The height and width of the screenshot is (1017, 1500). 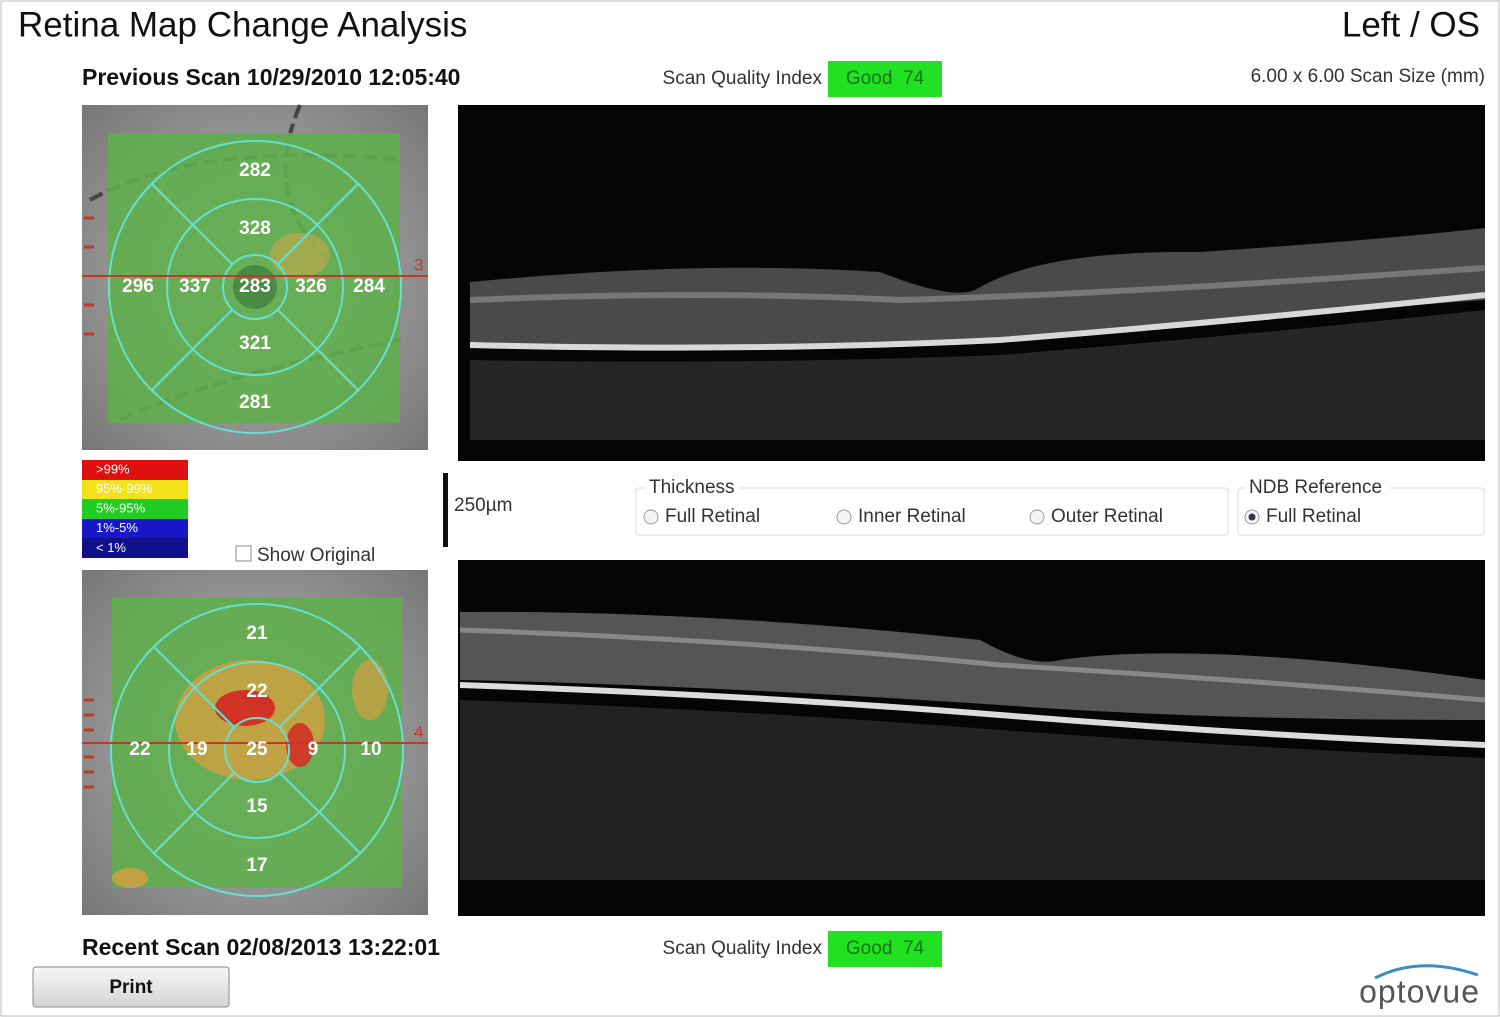 I want to click on radio-label: Outer Retinal, so click(x=1107, y=516).